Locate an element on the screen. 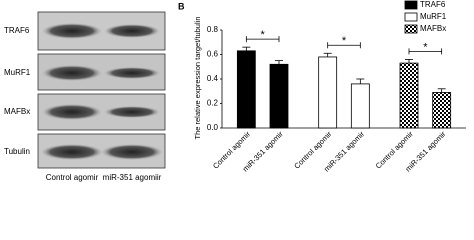 Image resolution: width=474 pixels, height=240 pixels. y-tick-label: 0.8 is located at coordinates (213, 29).